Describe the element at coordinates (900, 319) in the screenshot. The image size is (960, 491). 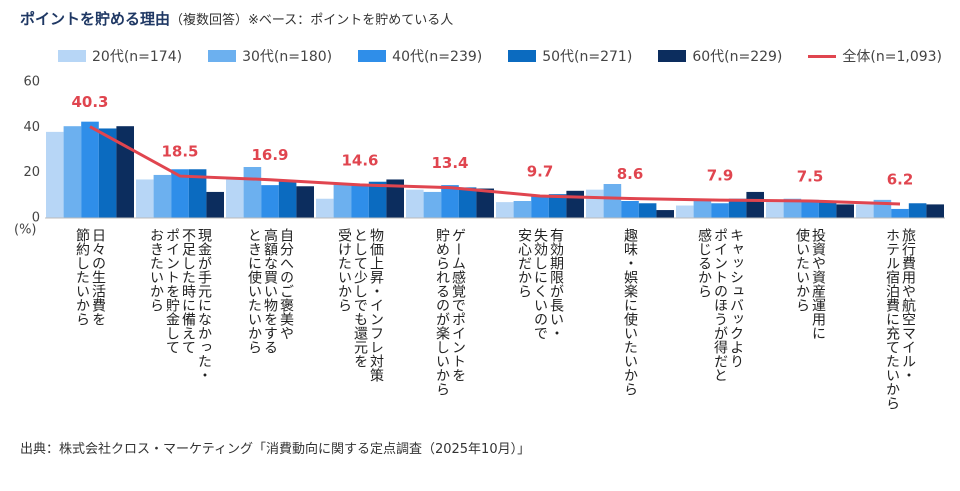
I see `x-tick-label: 旅行費用や航空マイル・ ホテル宿泊費に充てたいから` at that location.